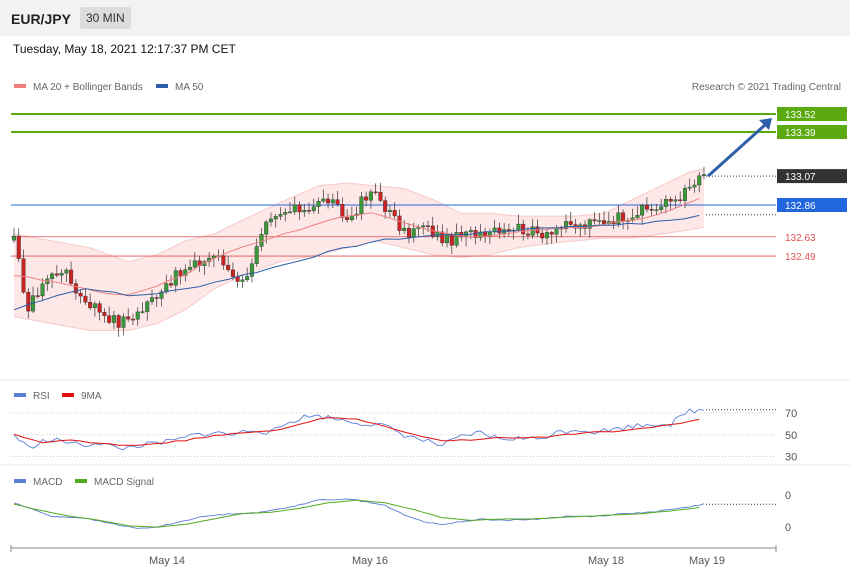  Describe the element at coordinates (91, 396) in the screenshot. I see `legend-9ma: 9MA` at that location.